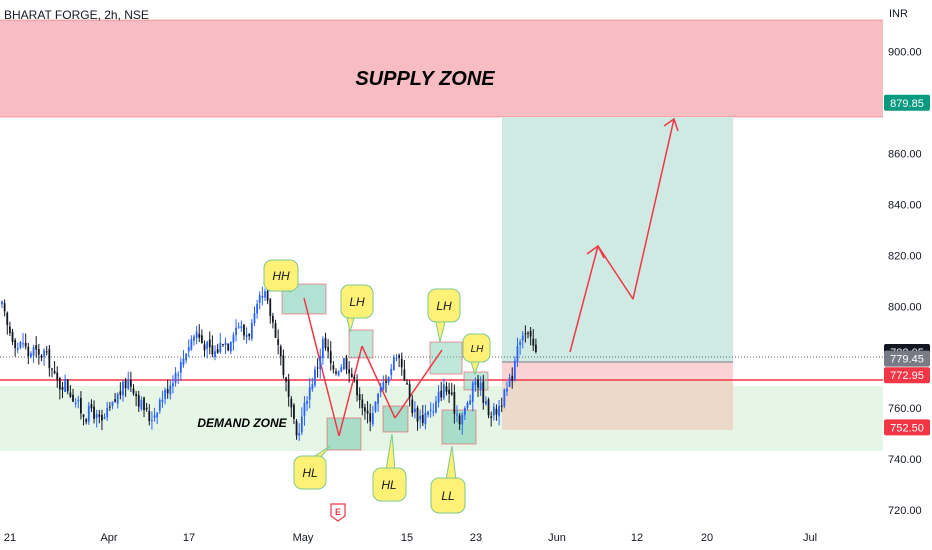  Describe the element at coordinates (707, 538) in the screenshot. I see `time-tick-label: 20` at that location.